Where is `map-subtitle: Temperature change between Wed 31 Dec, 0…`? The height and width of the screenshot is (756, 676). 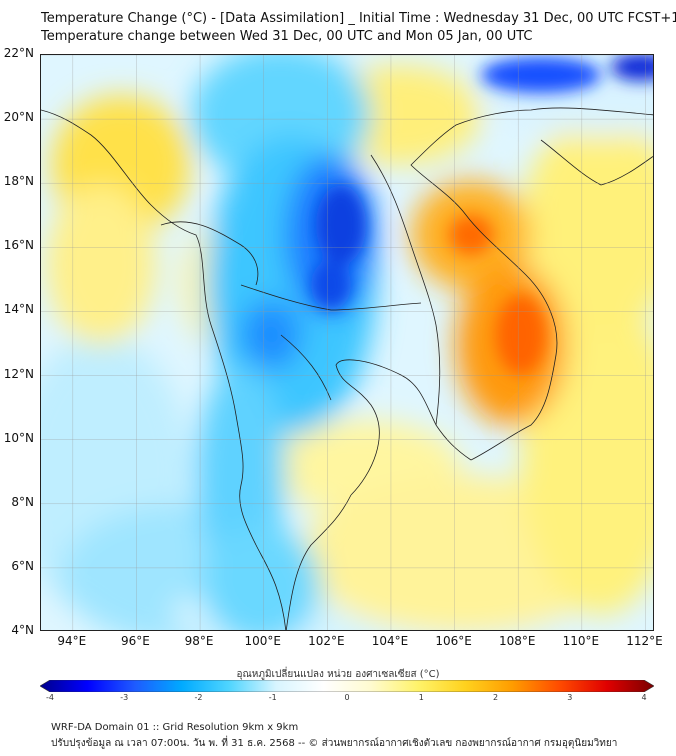 map-subtitle: Temperature change between Wed 31 Dec, 0… is located at coordinates (287, 36).